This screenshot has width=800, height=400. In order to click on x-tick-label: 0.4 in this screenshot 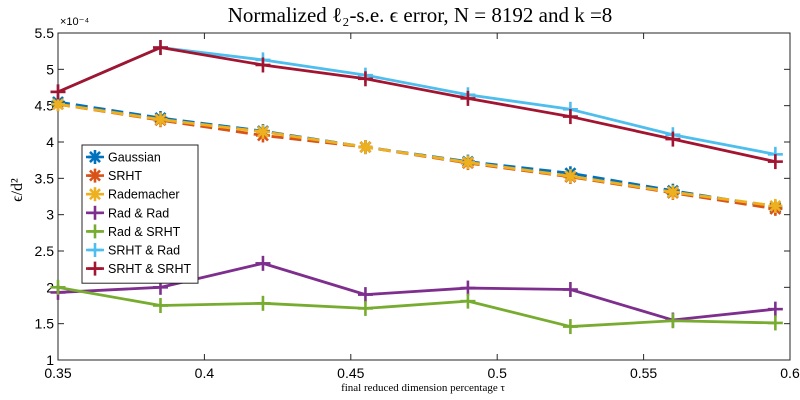, I will do `click(205, 373)`.